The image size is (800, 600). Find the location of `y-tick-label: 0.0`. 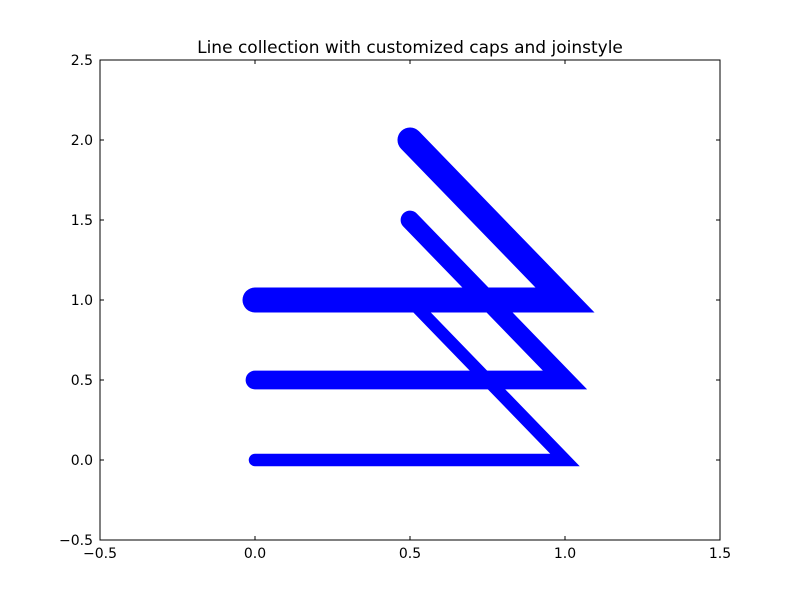

y-tick-label: 0.0 is located at coordinates (82, 461).